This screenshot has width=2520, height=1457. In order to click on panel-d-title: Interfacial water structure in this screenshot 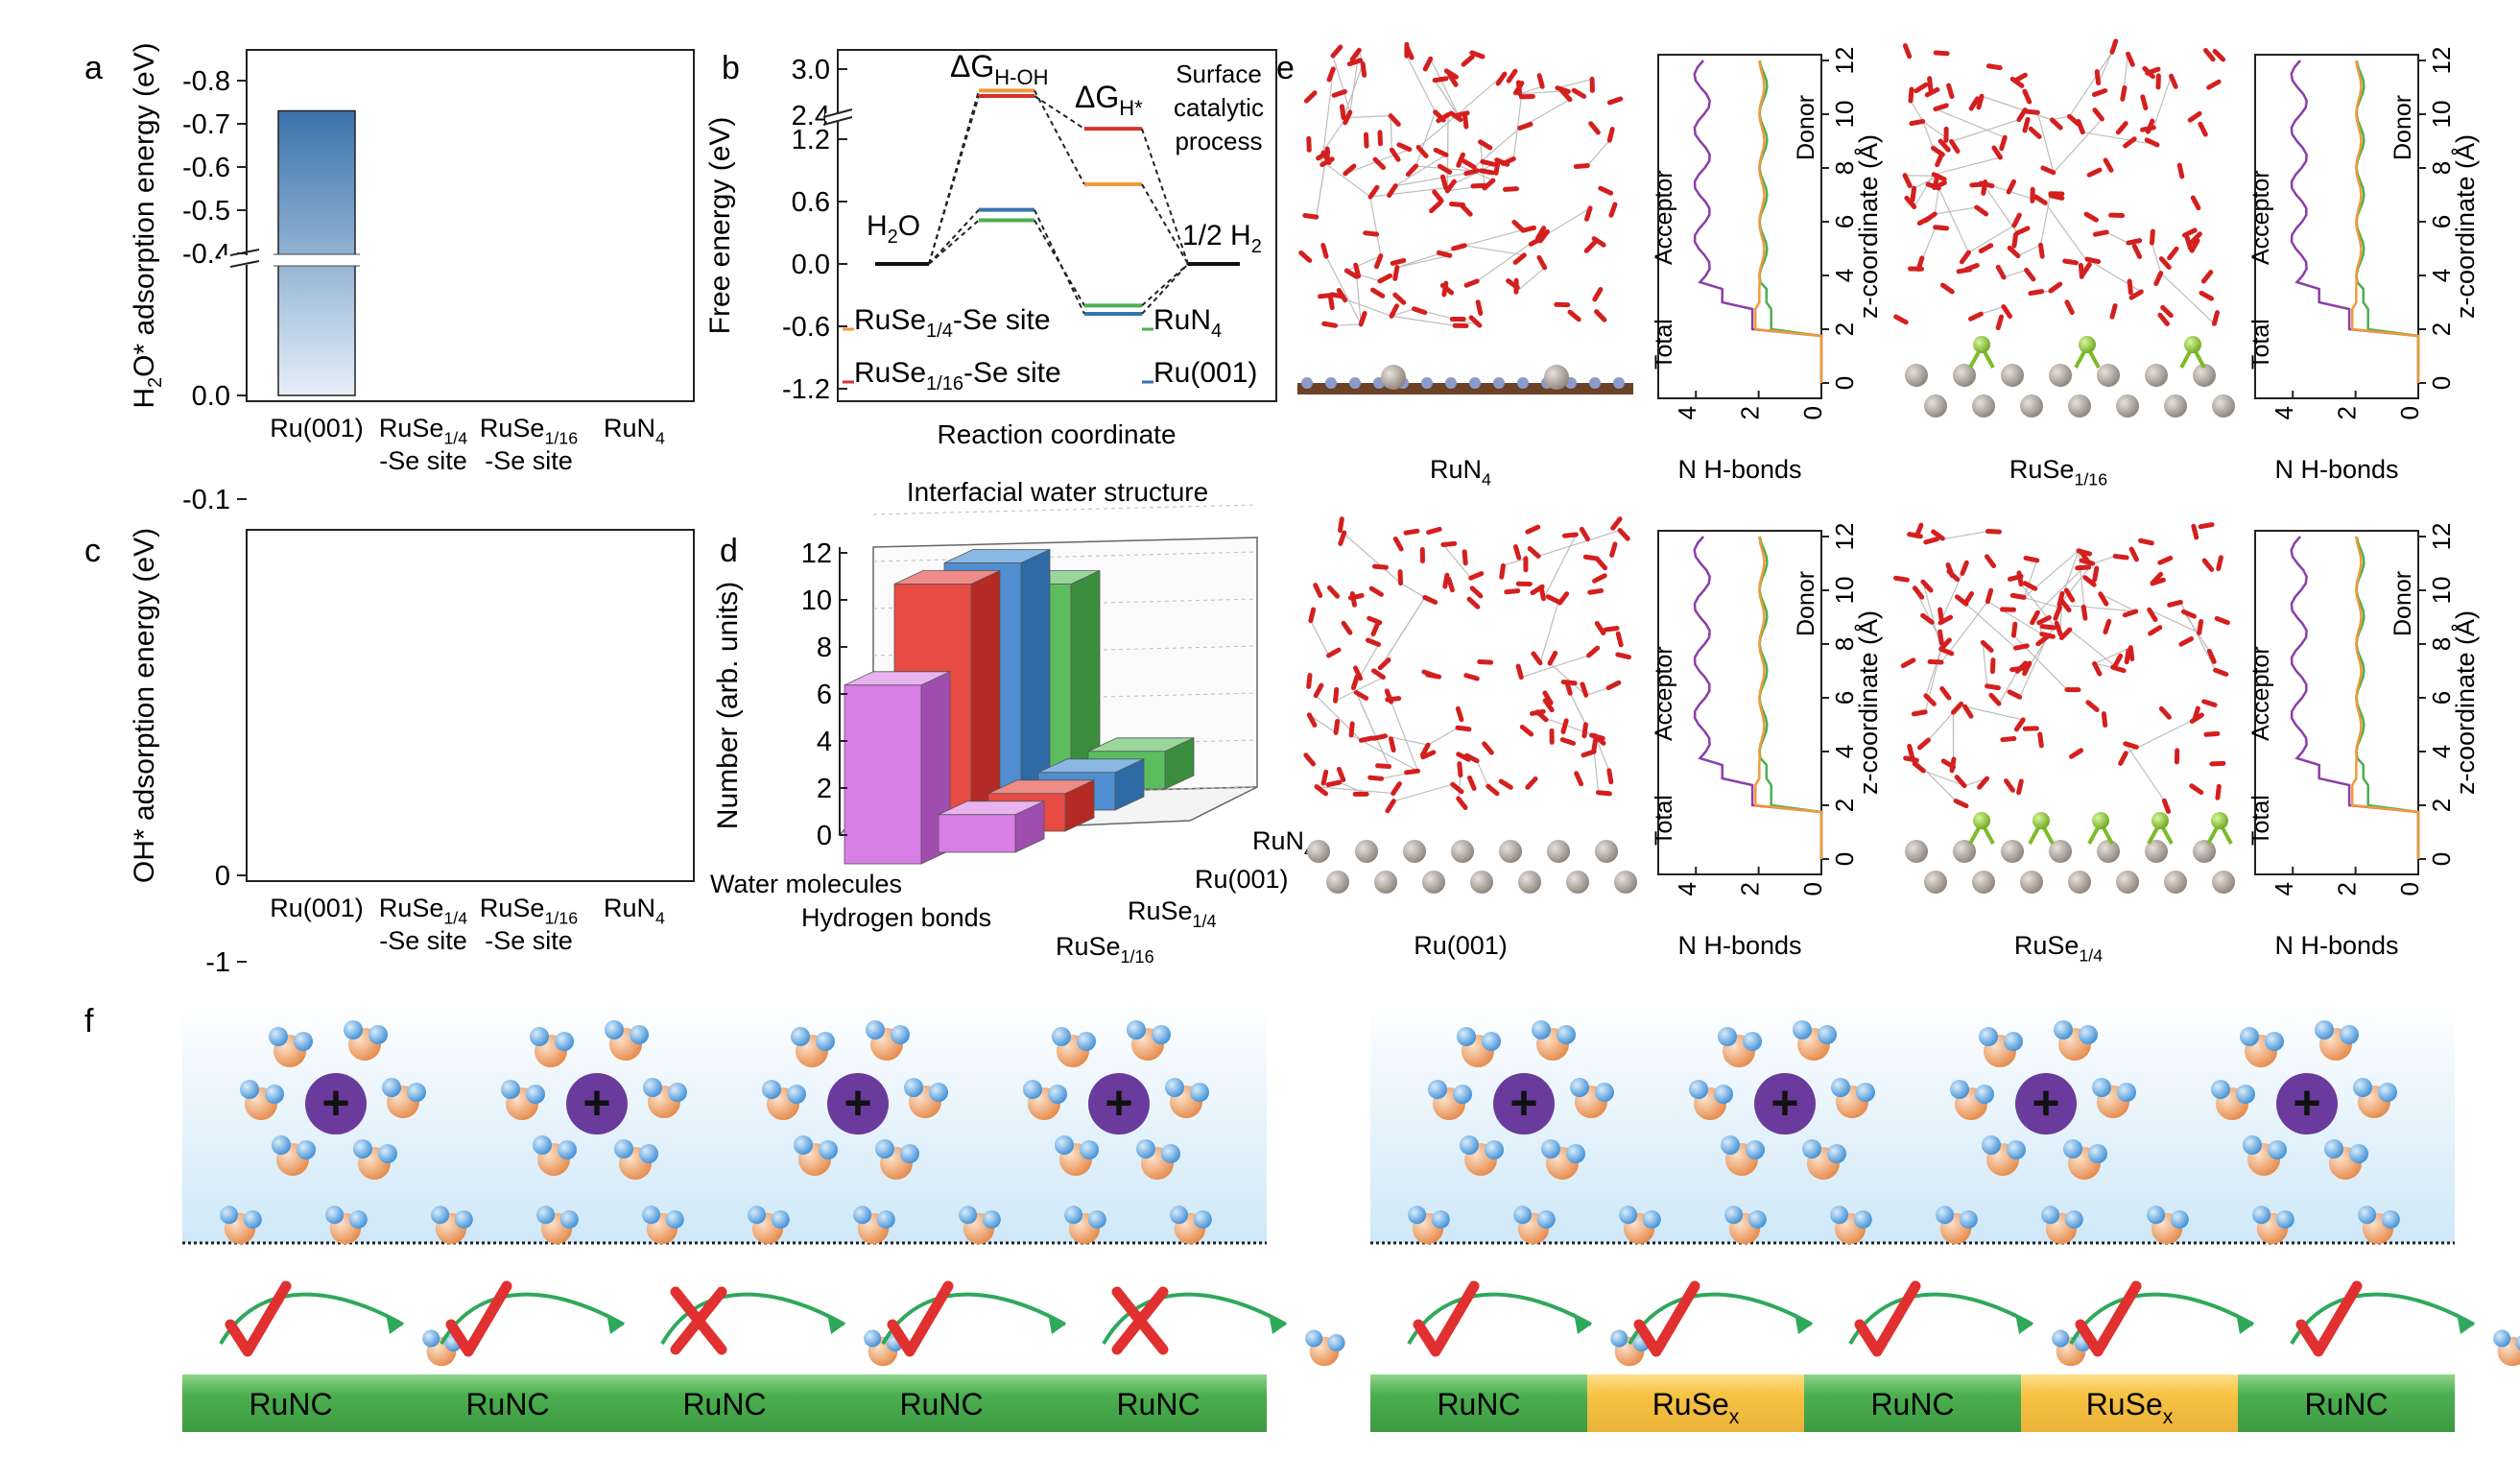, I will do `click(1057, 492)`.